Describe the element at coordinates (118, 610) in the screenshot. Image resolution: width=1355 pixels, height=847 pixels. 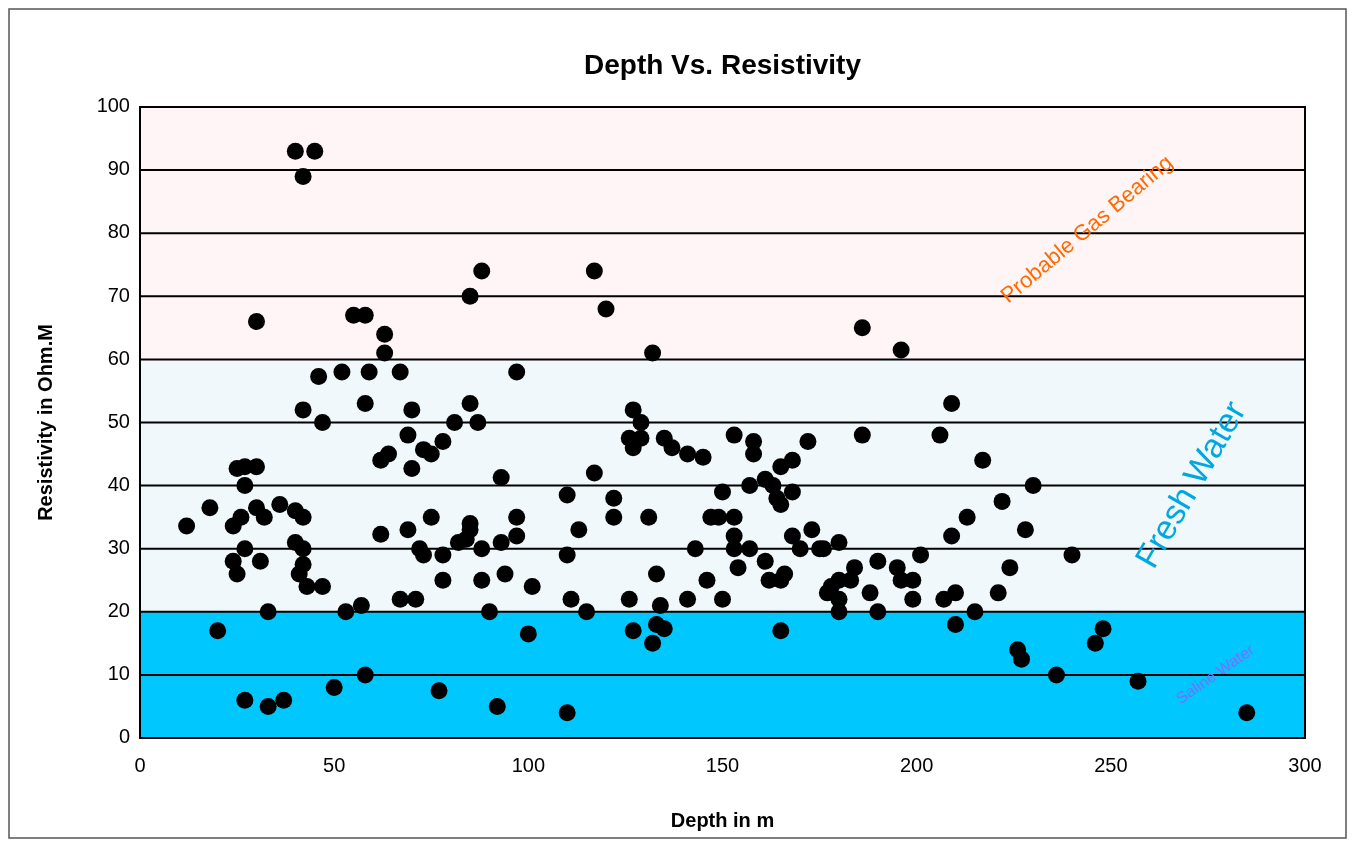
I see `y-tick-label: 20` at that location.